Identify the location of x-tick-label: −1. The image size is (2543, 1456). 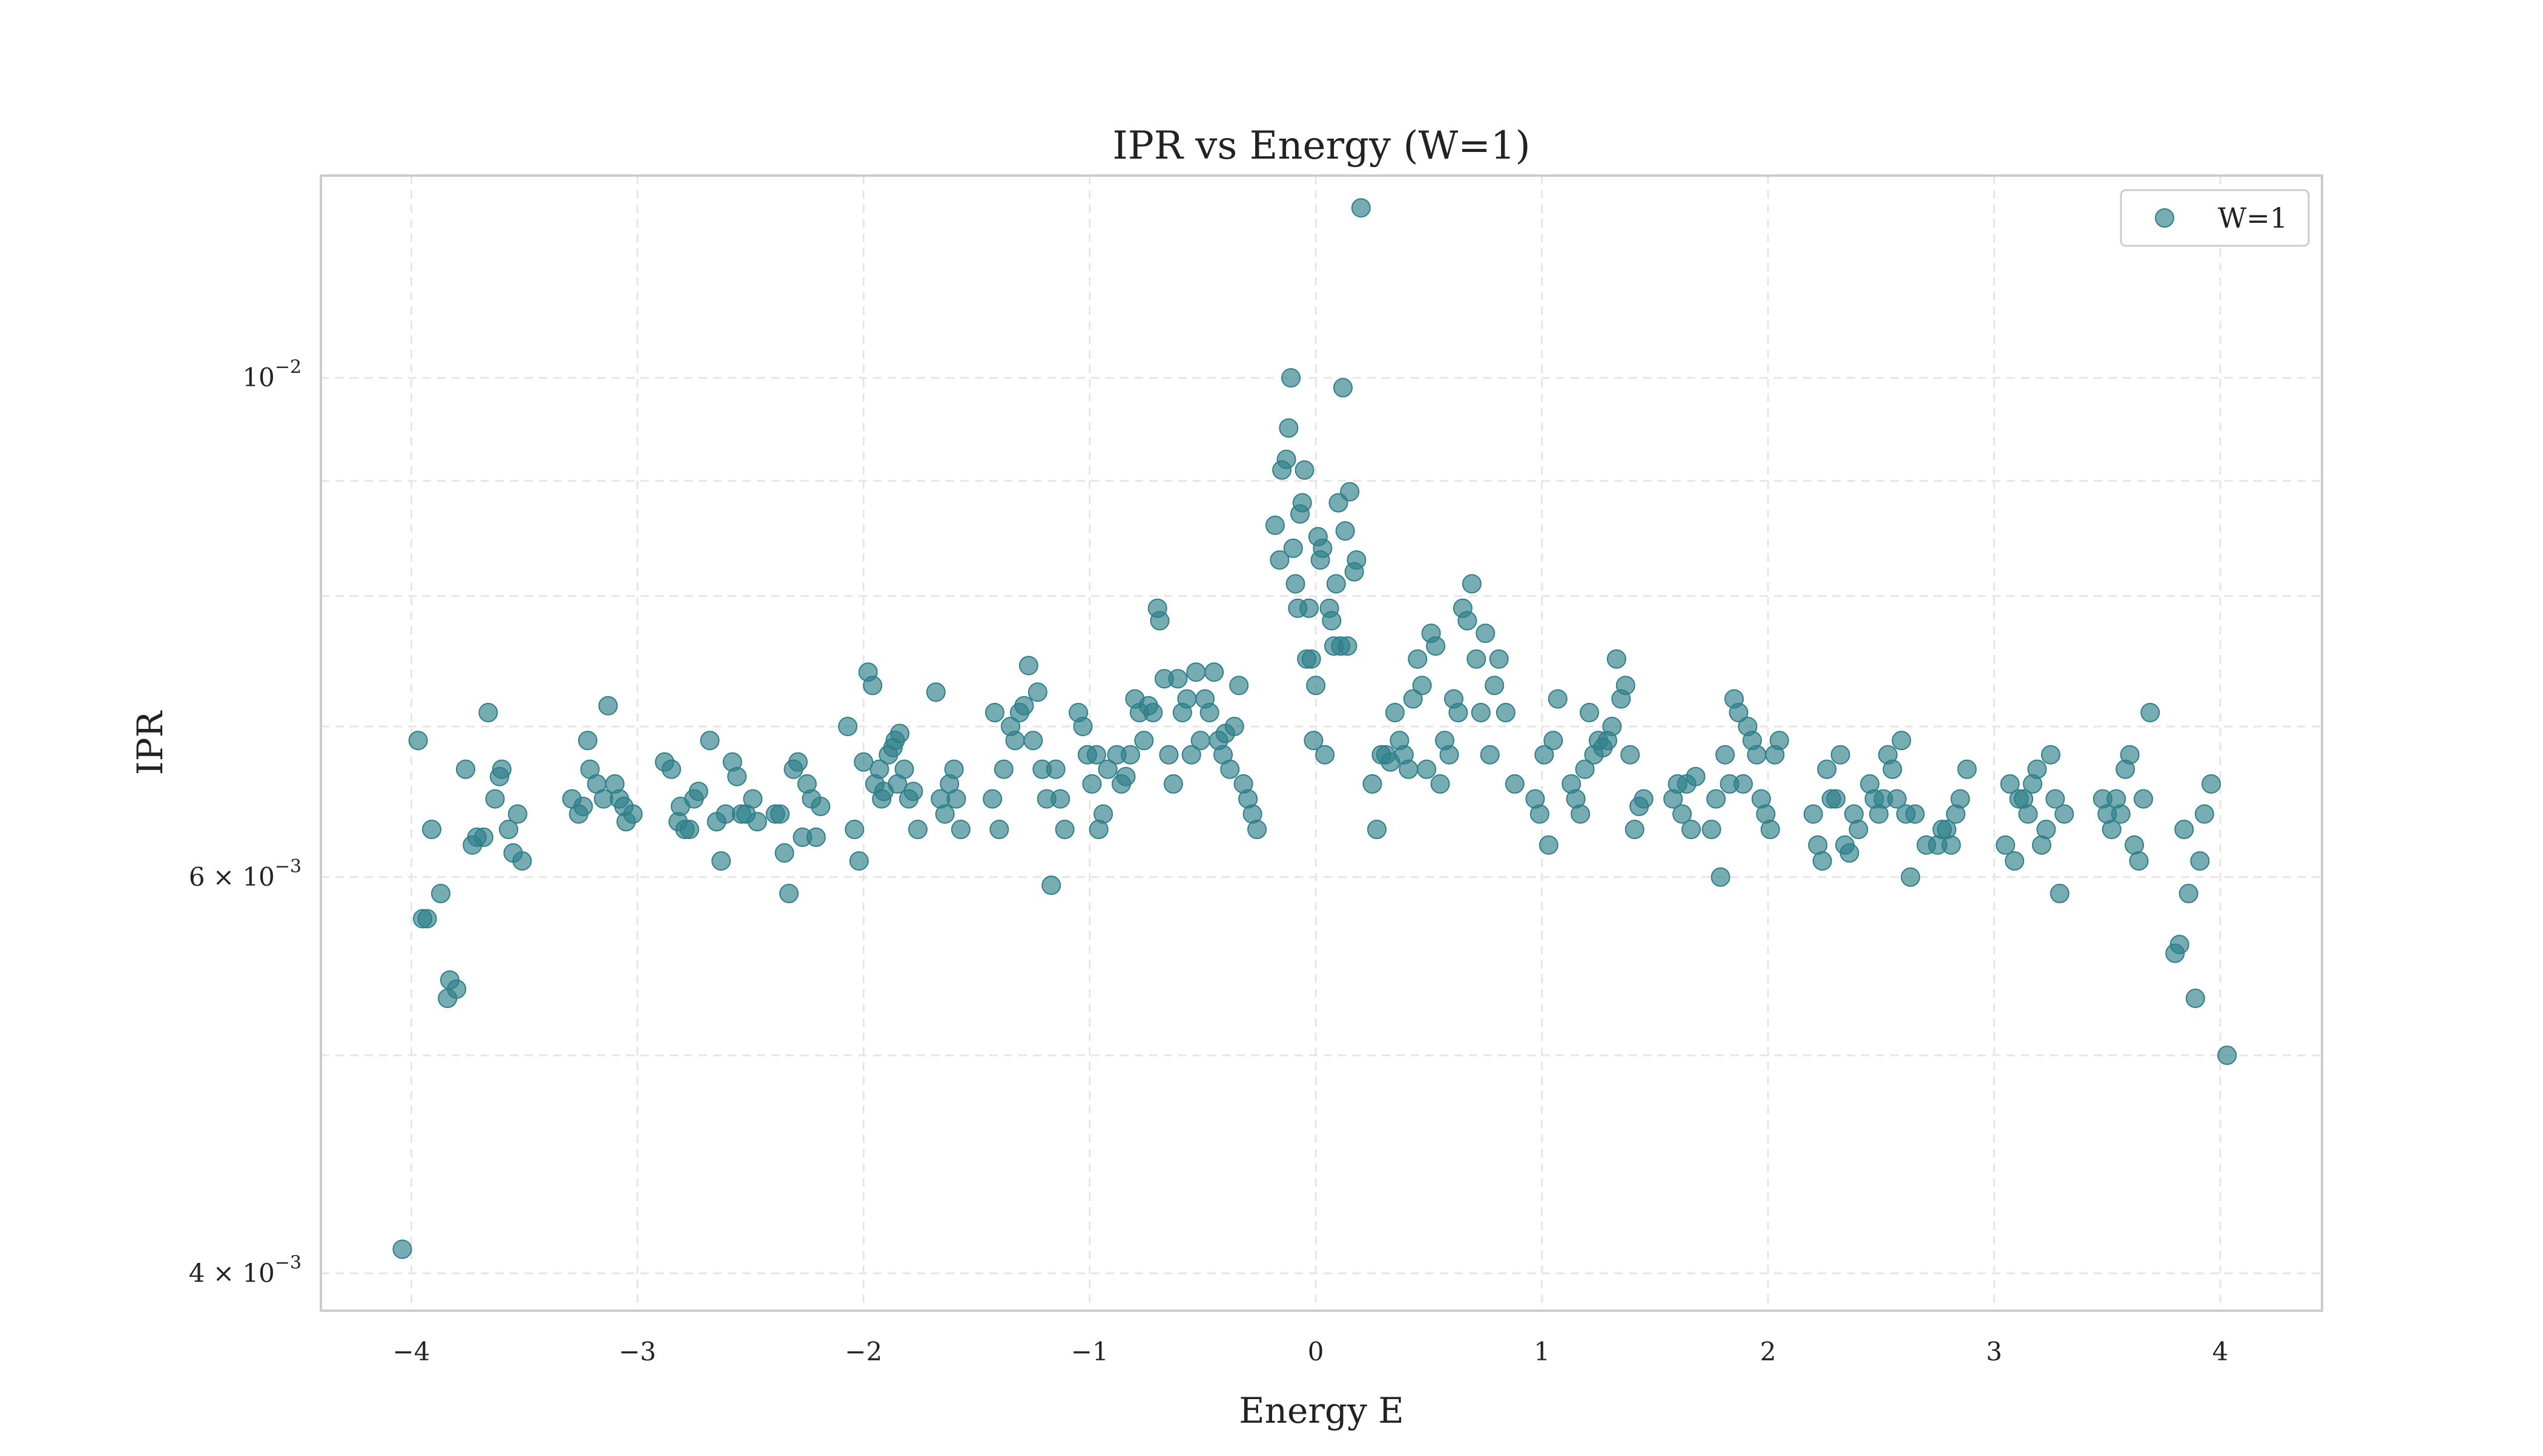
(1090, 1351).